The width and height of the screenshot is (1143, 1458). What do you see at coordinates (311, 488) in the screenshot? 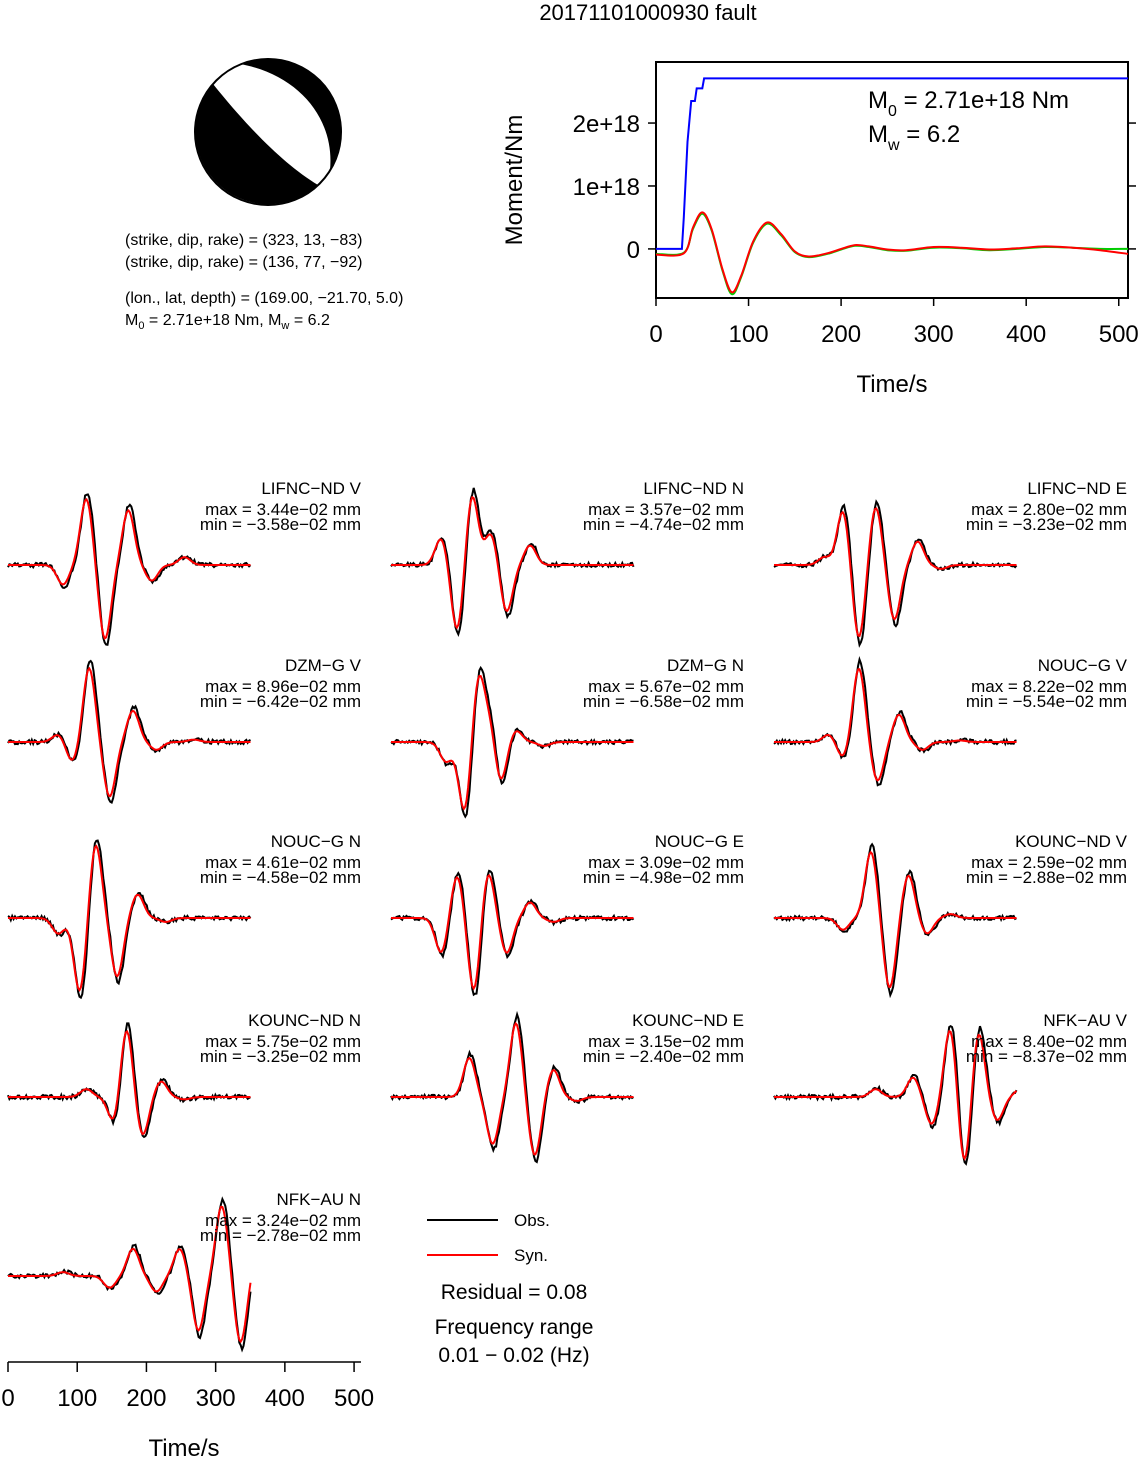
I see `station-label: LIFNC−ND V` at bounding box center [311, 488].